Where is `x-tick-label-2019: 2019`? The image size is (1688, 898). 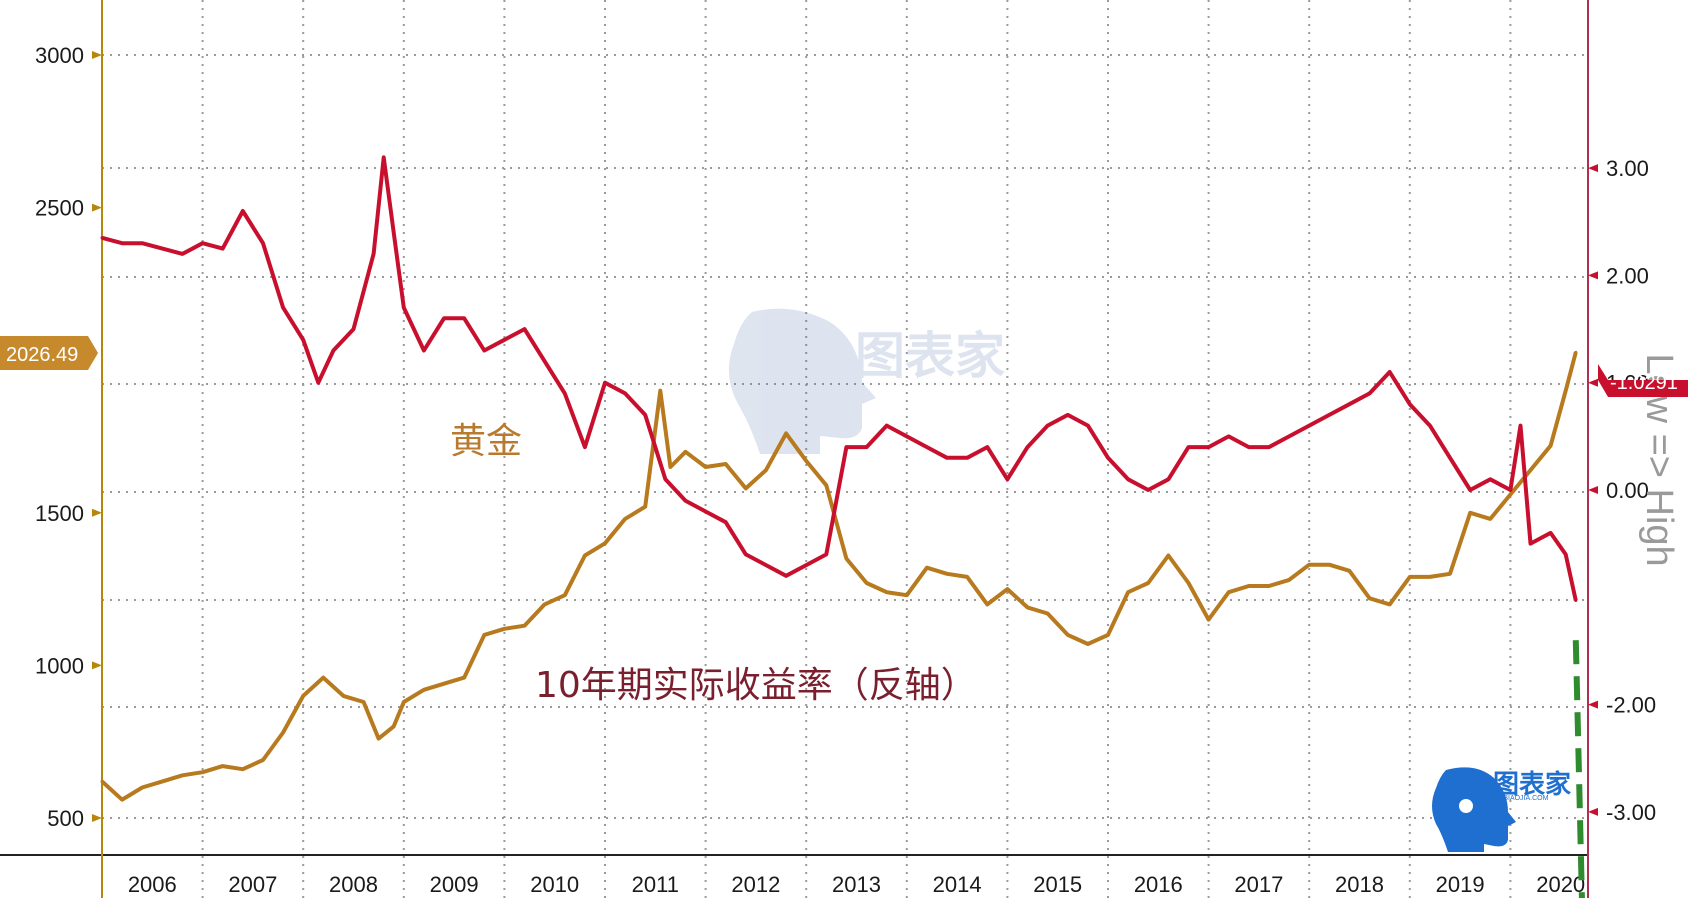
x-tick-label-2019: 2019 is located at coordinates (1460, 884).